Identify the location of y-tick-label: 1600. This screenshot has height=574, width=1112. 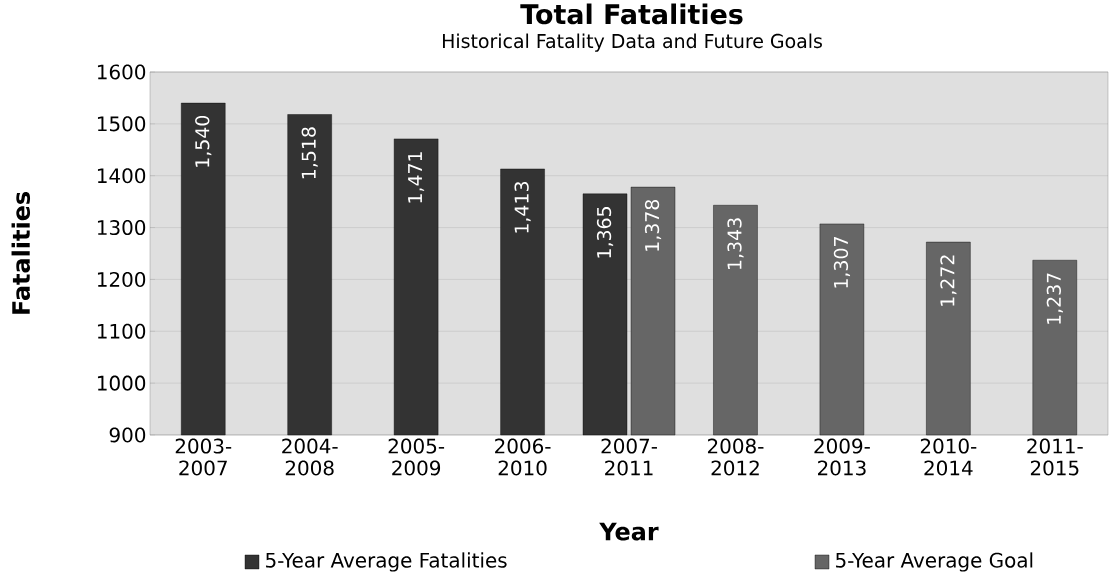
(121, 72).